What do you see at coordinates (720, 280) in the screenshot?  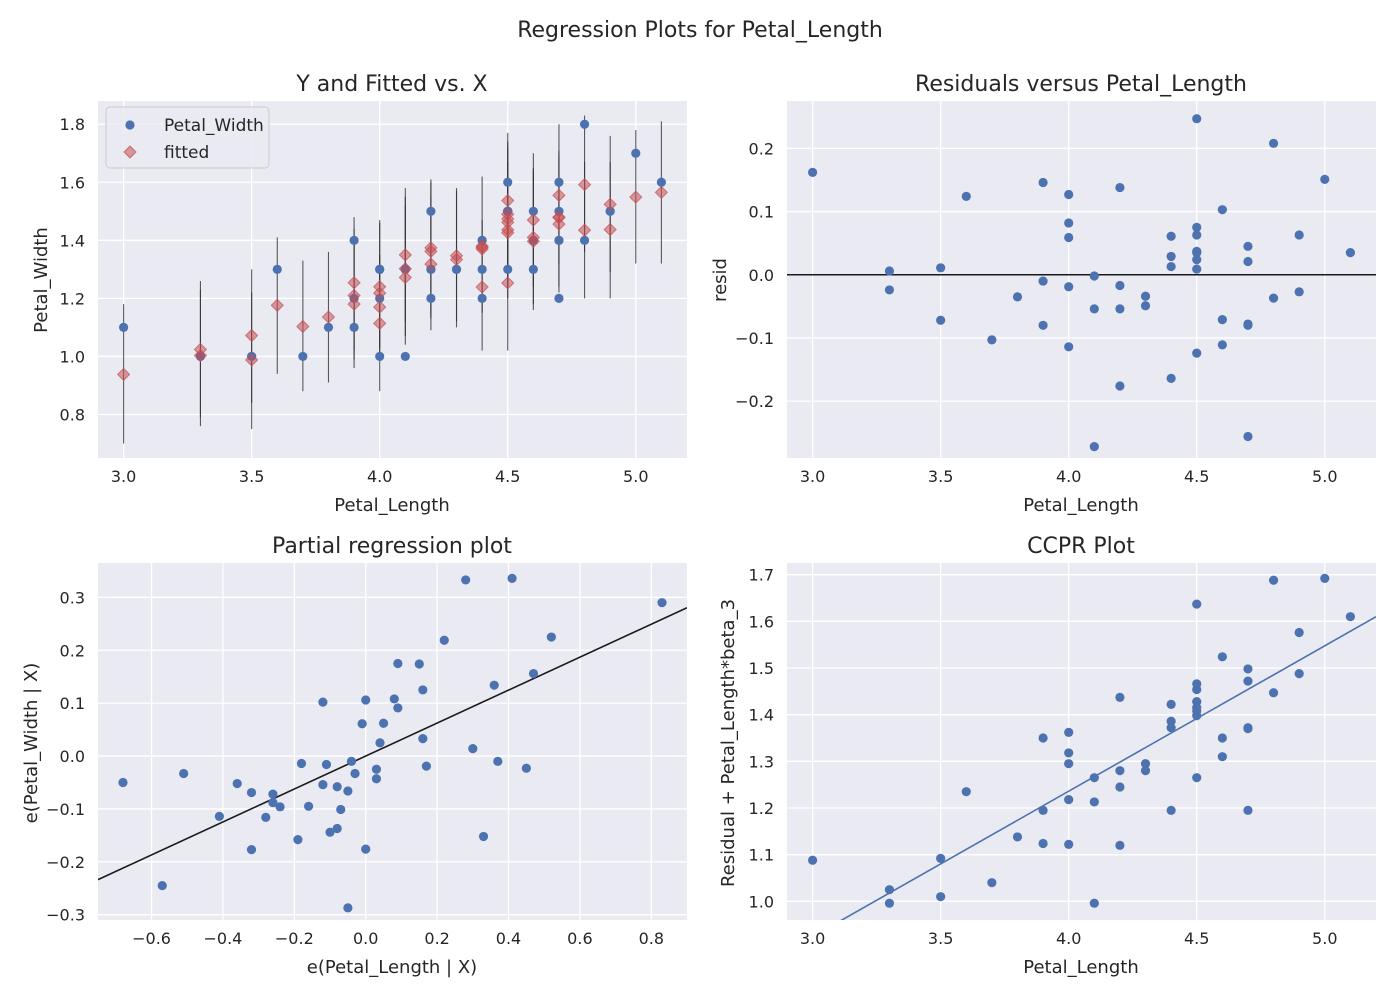 I see `y-axis-label: resid` at bounding box center [720, 280].